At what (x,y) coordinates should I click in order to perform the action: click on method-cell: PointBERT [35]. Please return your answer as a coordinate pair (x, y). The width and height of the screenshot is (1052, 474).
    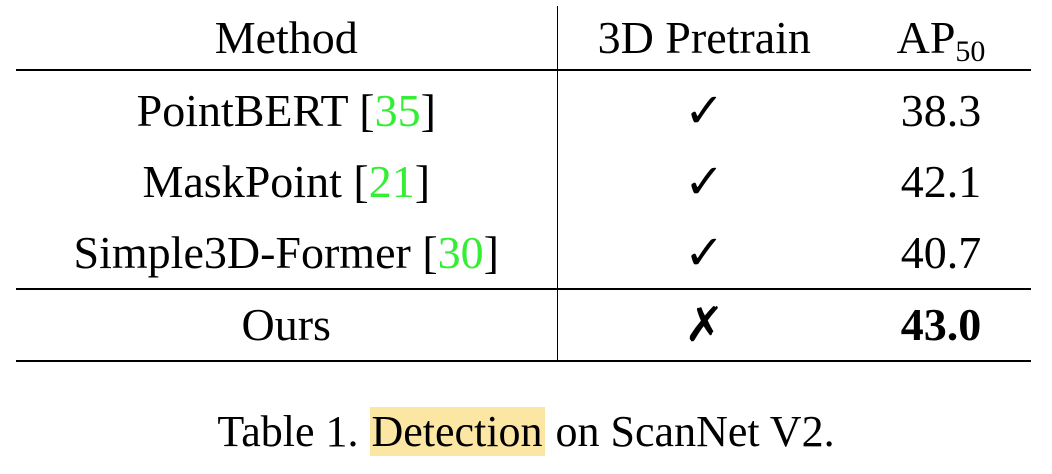
    Looking at the image, I should click on (287, 108).